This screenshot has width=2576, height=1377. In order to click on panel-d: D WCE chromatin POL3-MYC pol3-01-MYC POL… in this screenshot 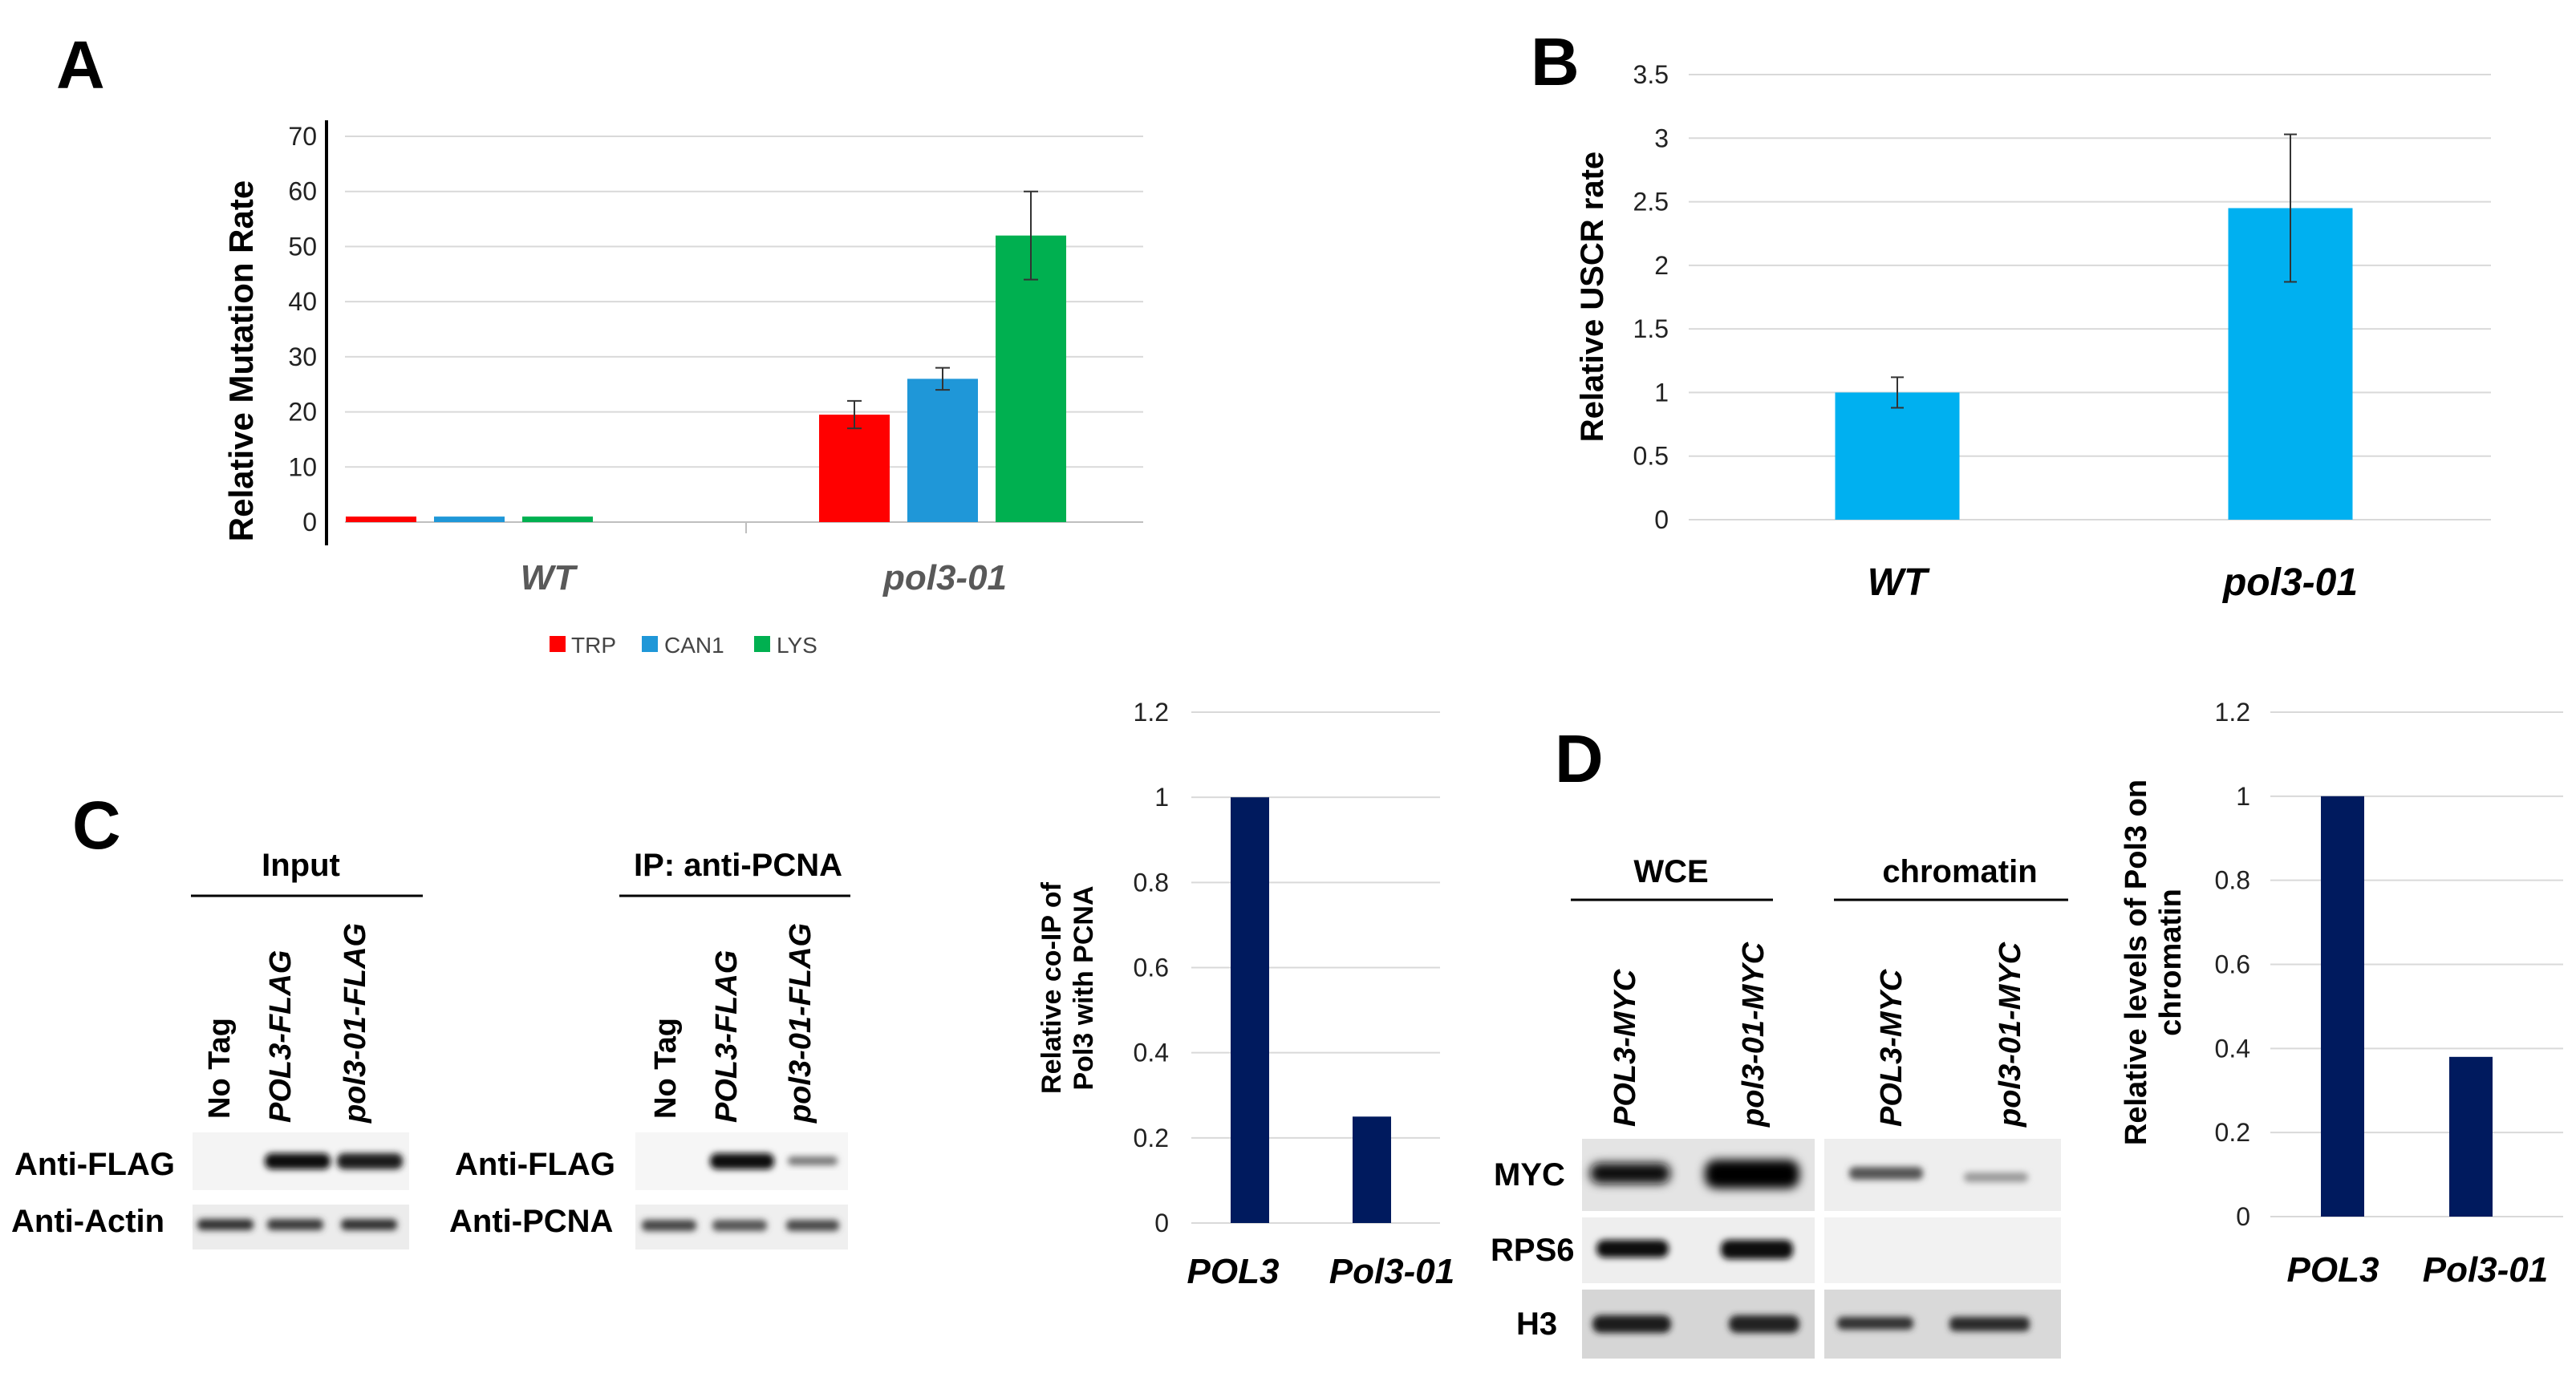, I will do `click(1779, 1040)`.